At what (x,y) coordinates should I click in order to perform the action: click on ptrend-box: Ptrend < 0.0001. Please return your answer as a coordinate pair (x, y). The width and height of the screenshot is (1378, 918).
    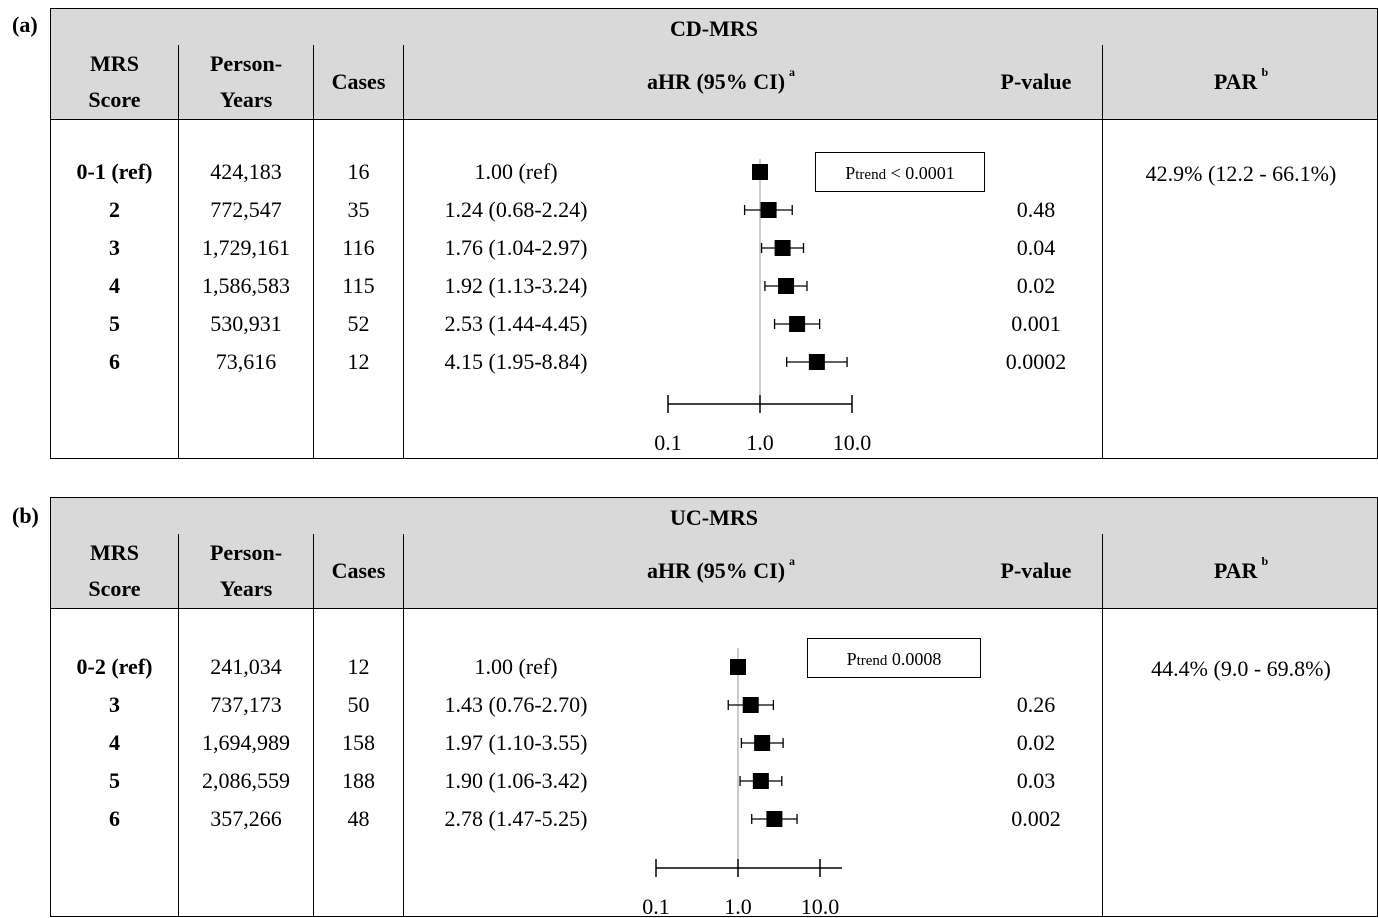
    Looking at the image, I should click on (900, 172).